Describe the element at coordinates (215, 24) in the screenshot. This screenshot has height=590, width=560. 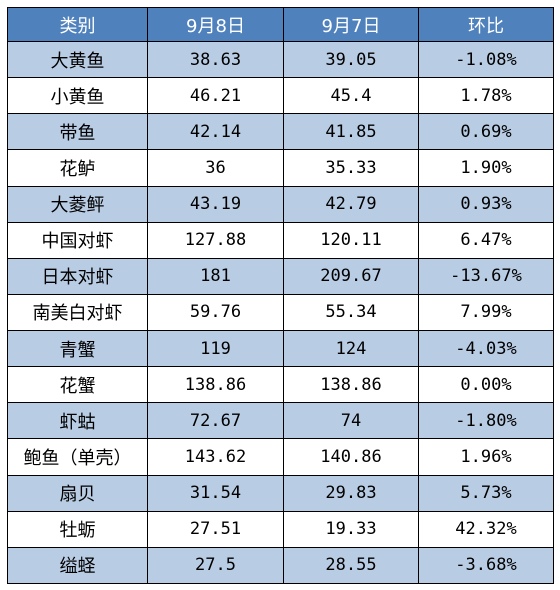
I see `header-sep8: 9月8日` at that location.